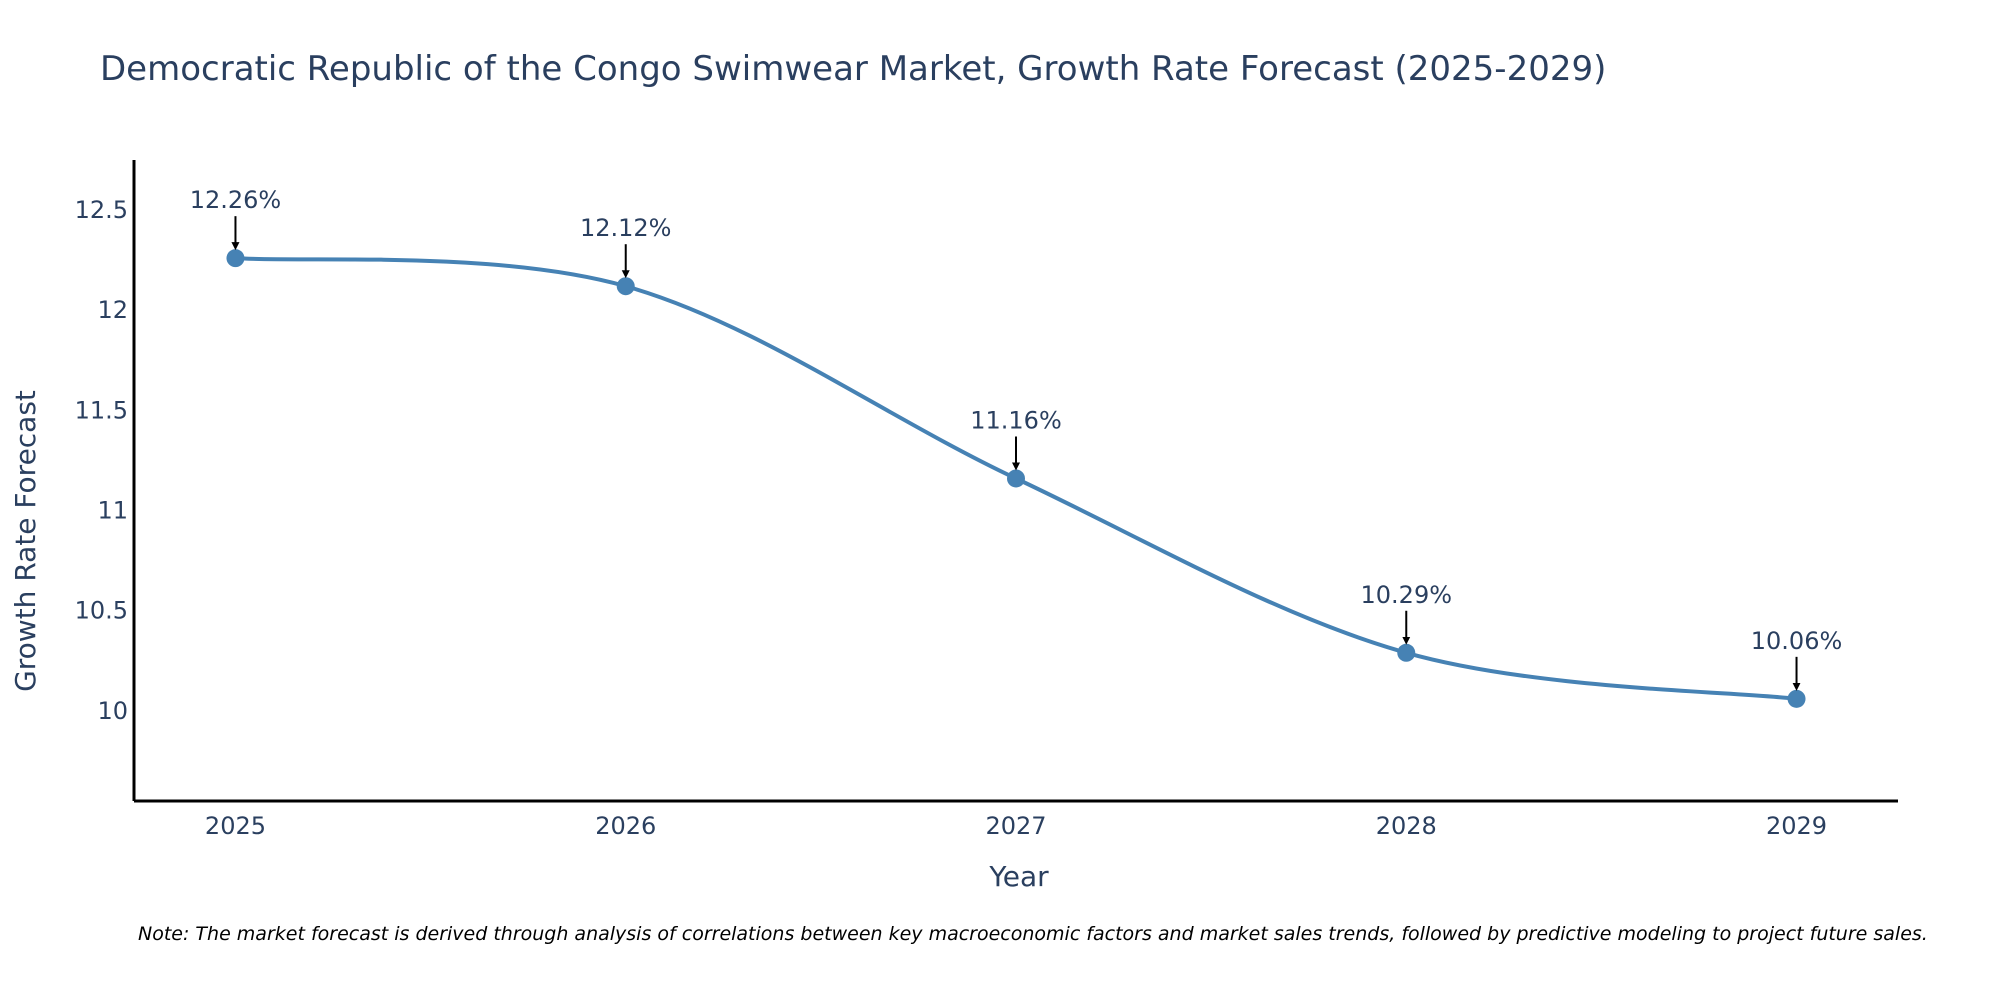 The image size is (2000, 1000). What do you see at coordinates (236, 200) in the screenshot?
I see `data-label: 12.26%` at bounding box center [236, 200].